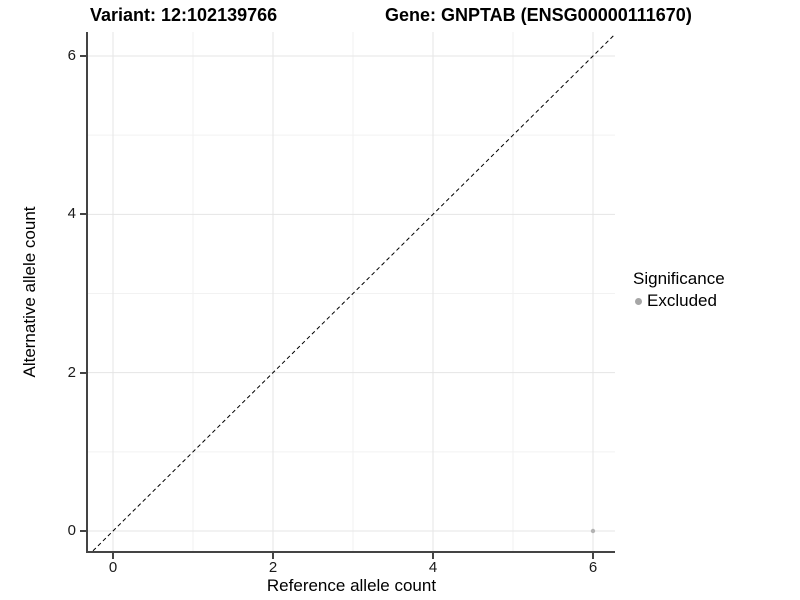 The width and height of the screenshot is (800, 600). What do you see at coordinates (433, 567) in the screenshot?
I see `x-tick-label: 4` at bounding box center [433, 567].